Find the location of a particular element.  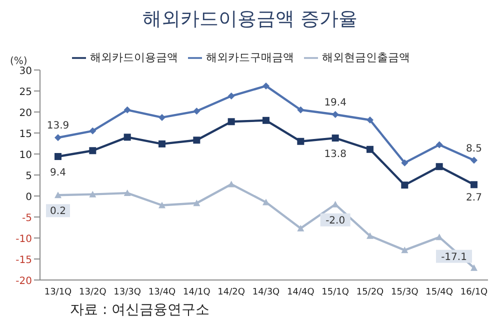

x-tick-label: 15/1Q is located at coordinates (335, 292).